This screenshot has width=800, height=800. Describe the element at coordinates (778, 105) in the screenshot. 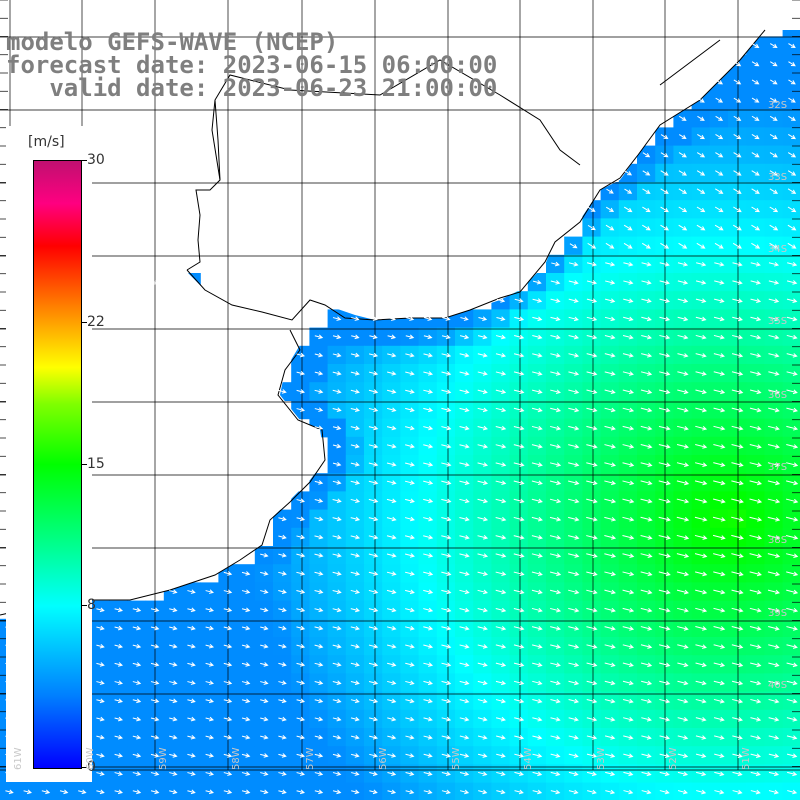

I see `latitude-label: 32S` at that location.